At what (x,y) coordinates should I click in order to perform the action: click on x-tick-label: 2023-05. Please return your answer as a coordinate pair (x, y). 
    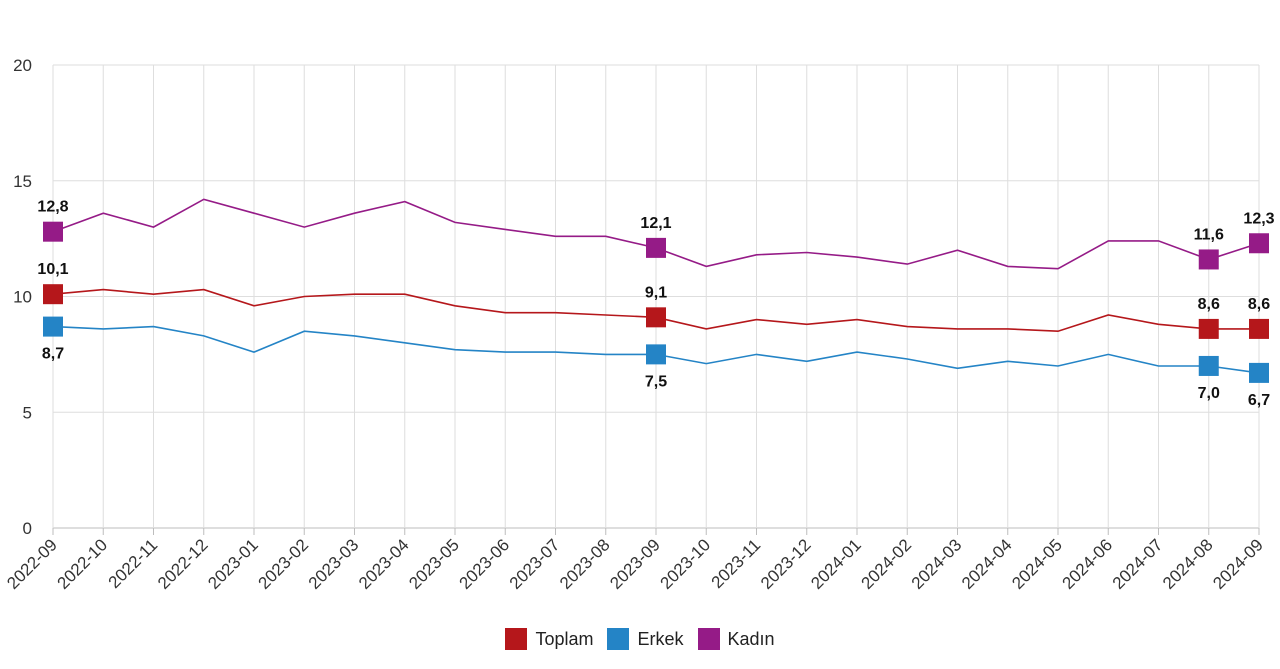
    Looking at the image, I should click on (434, 564).